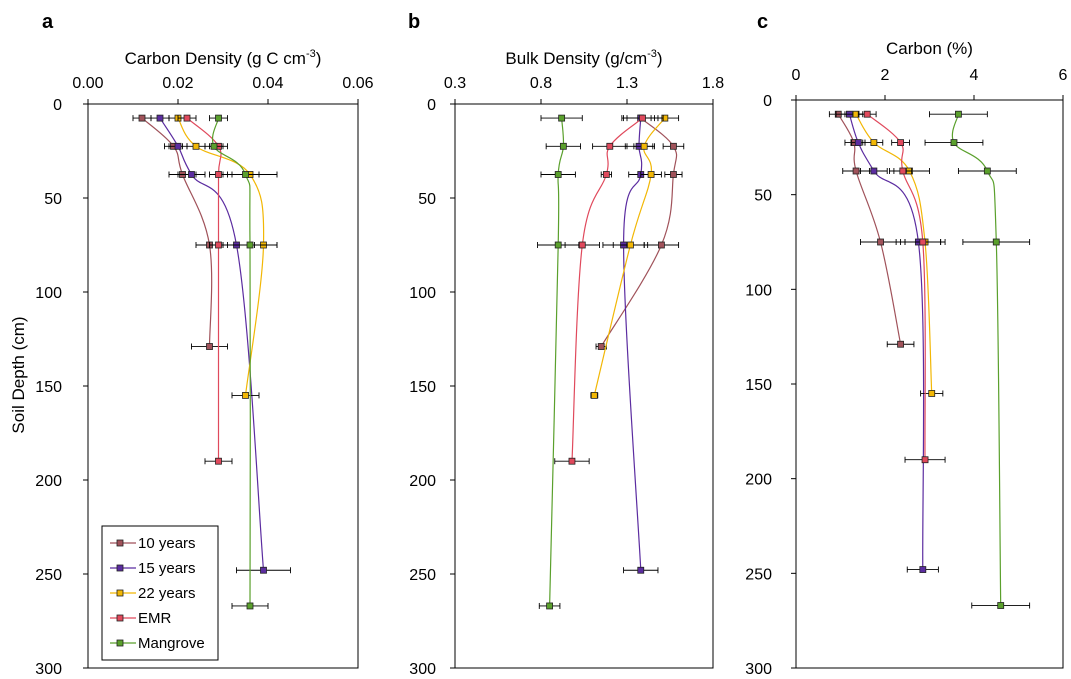 The image size is (1071, 679). What do you see at coordinates (87, 83) in the screenshot?
I see `x-tick-label-a: 0.00` at bounding box center [87, 83].